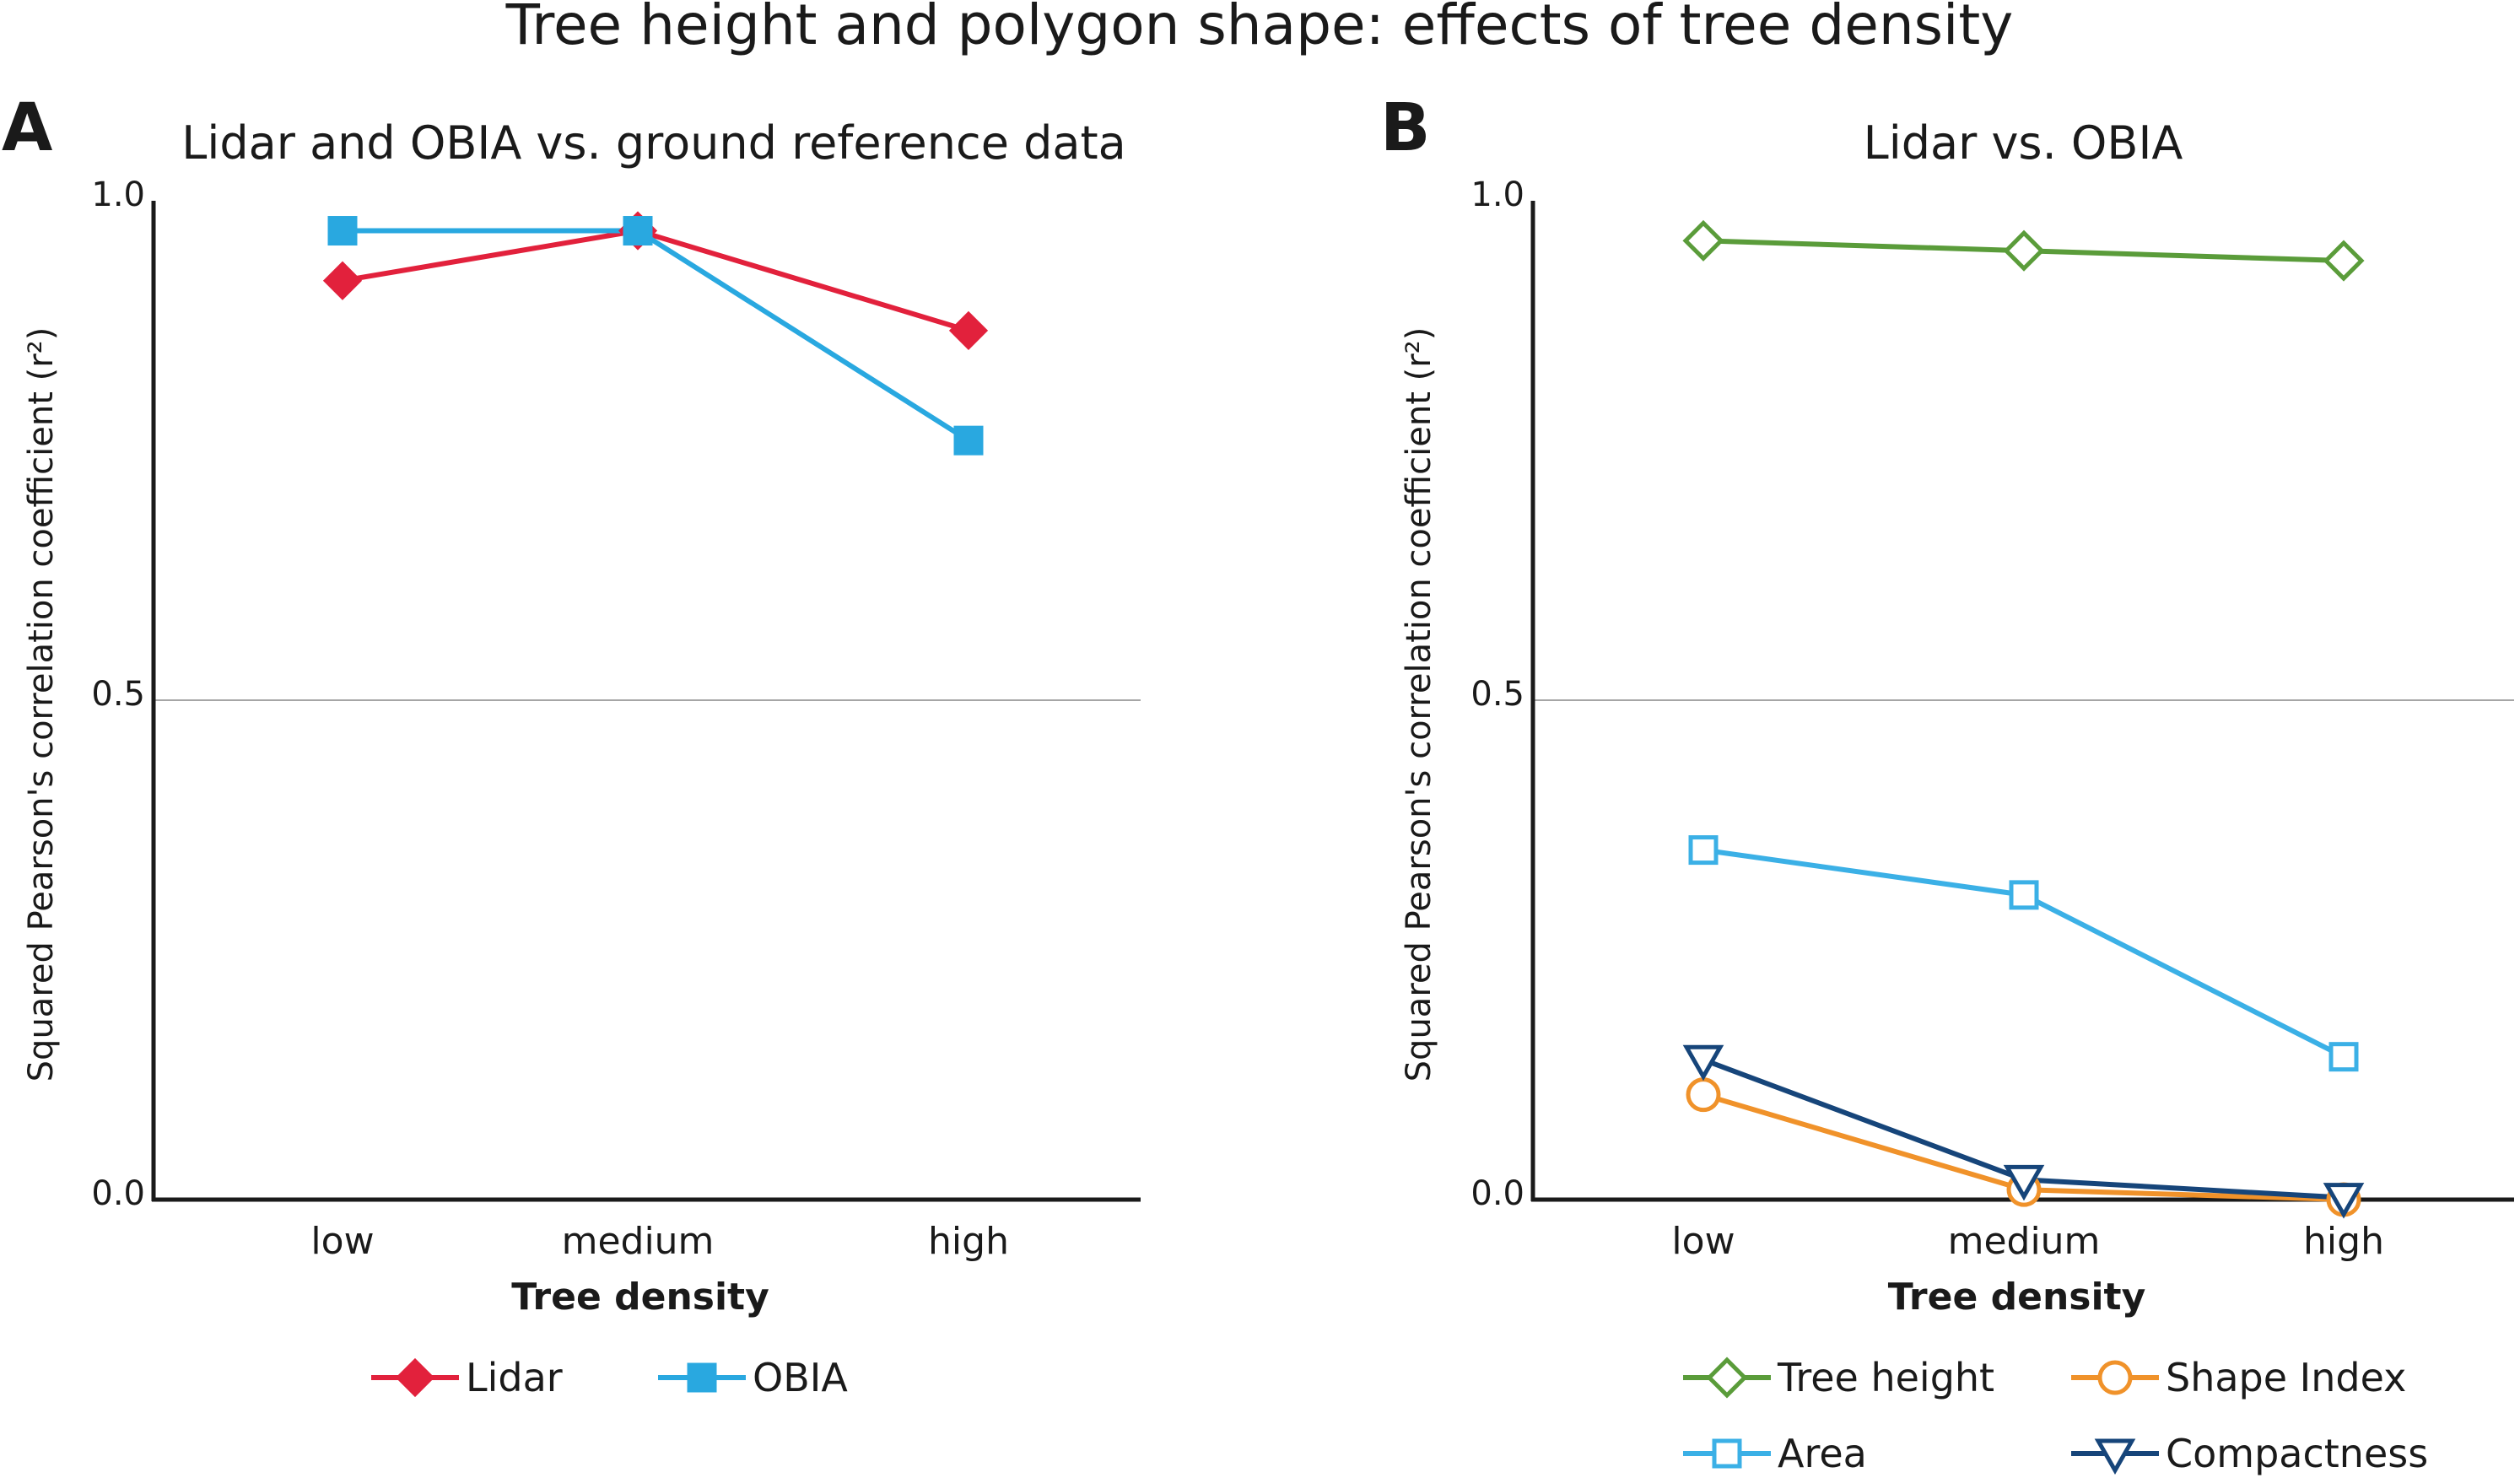 Image resolution: width=2520 pixels, height=1478 pixels. Describe the element at coordinates (2344, 1201) in the screenshot. I see `data-point-compactness-high` at that location.